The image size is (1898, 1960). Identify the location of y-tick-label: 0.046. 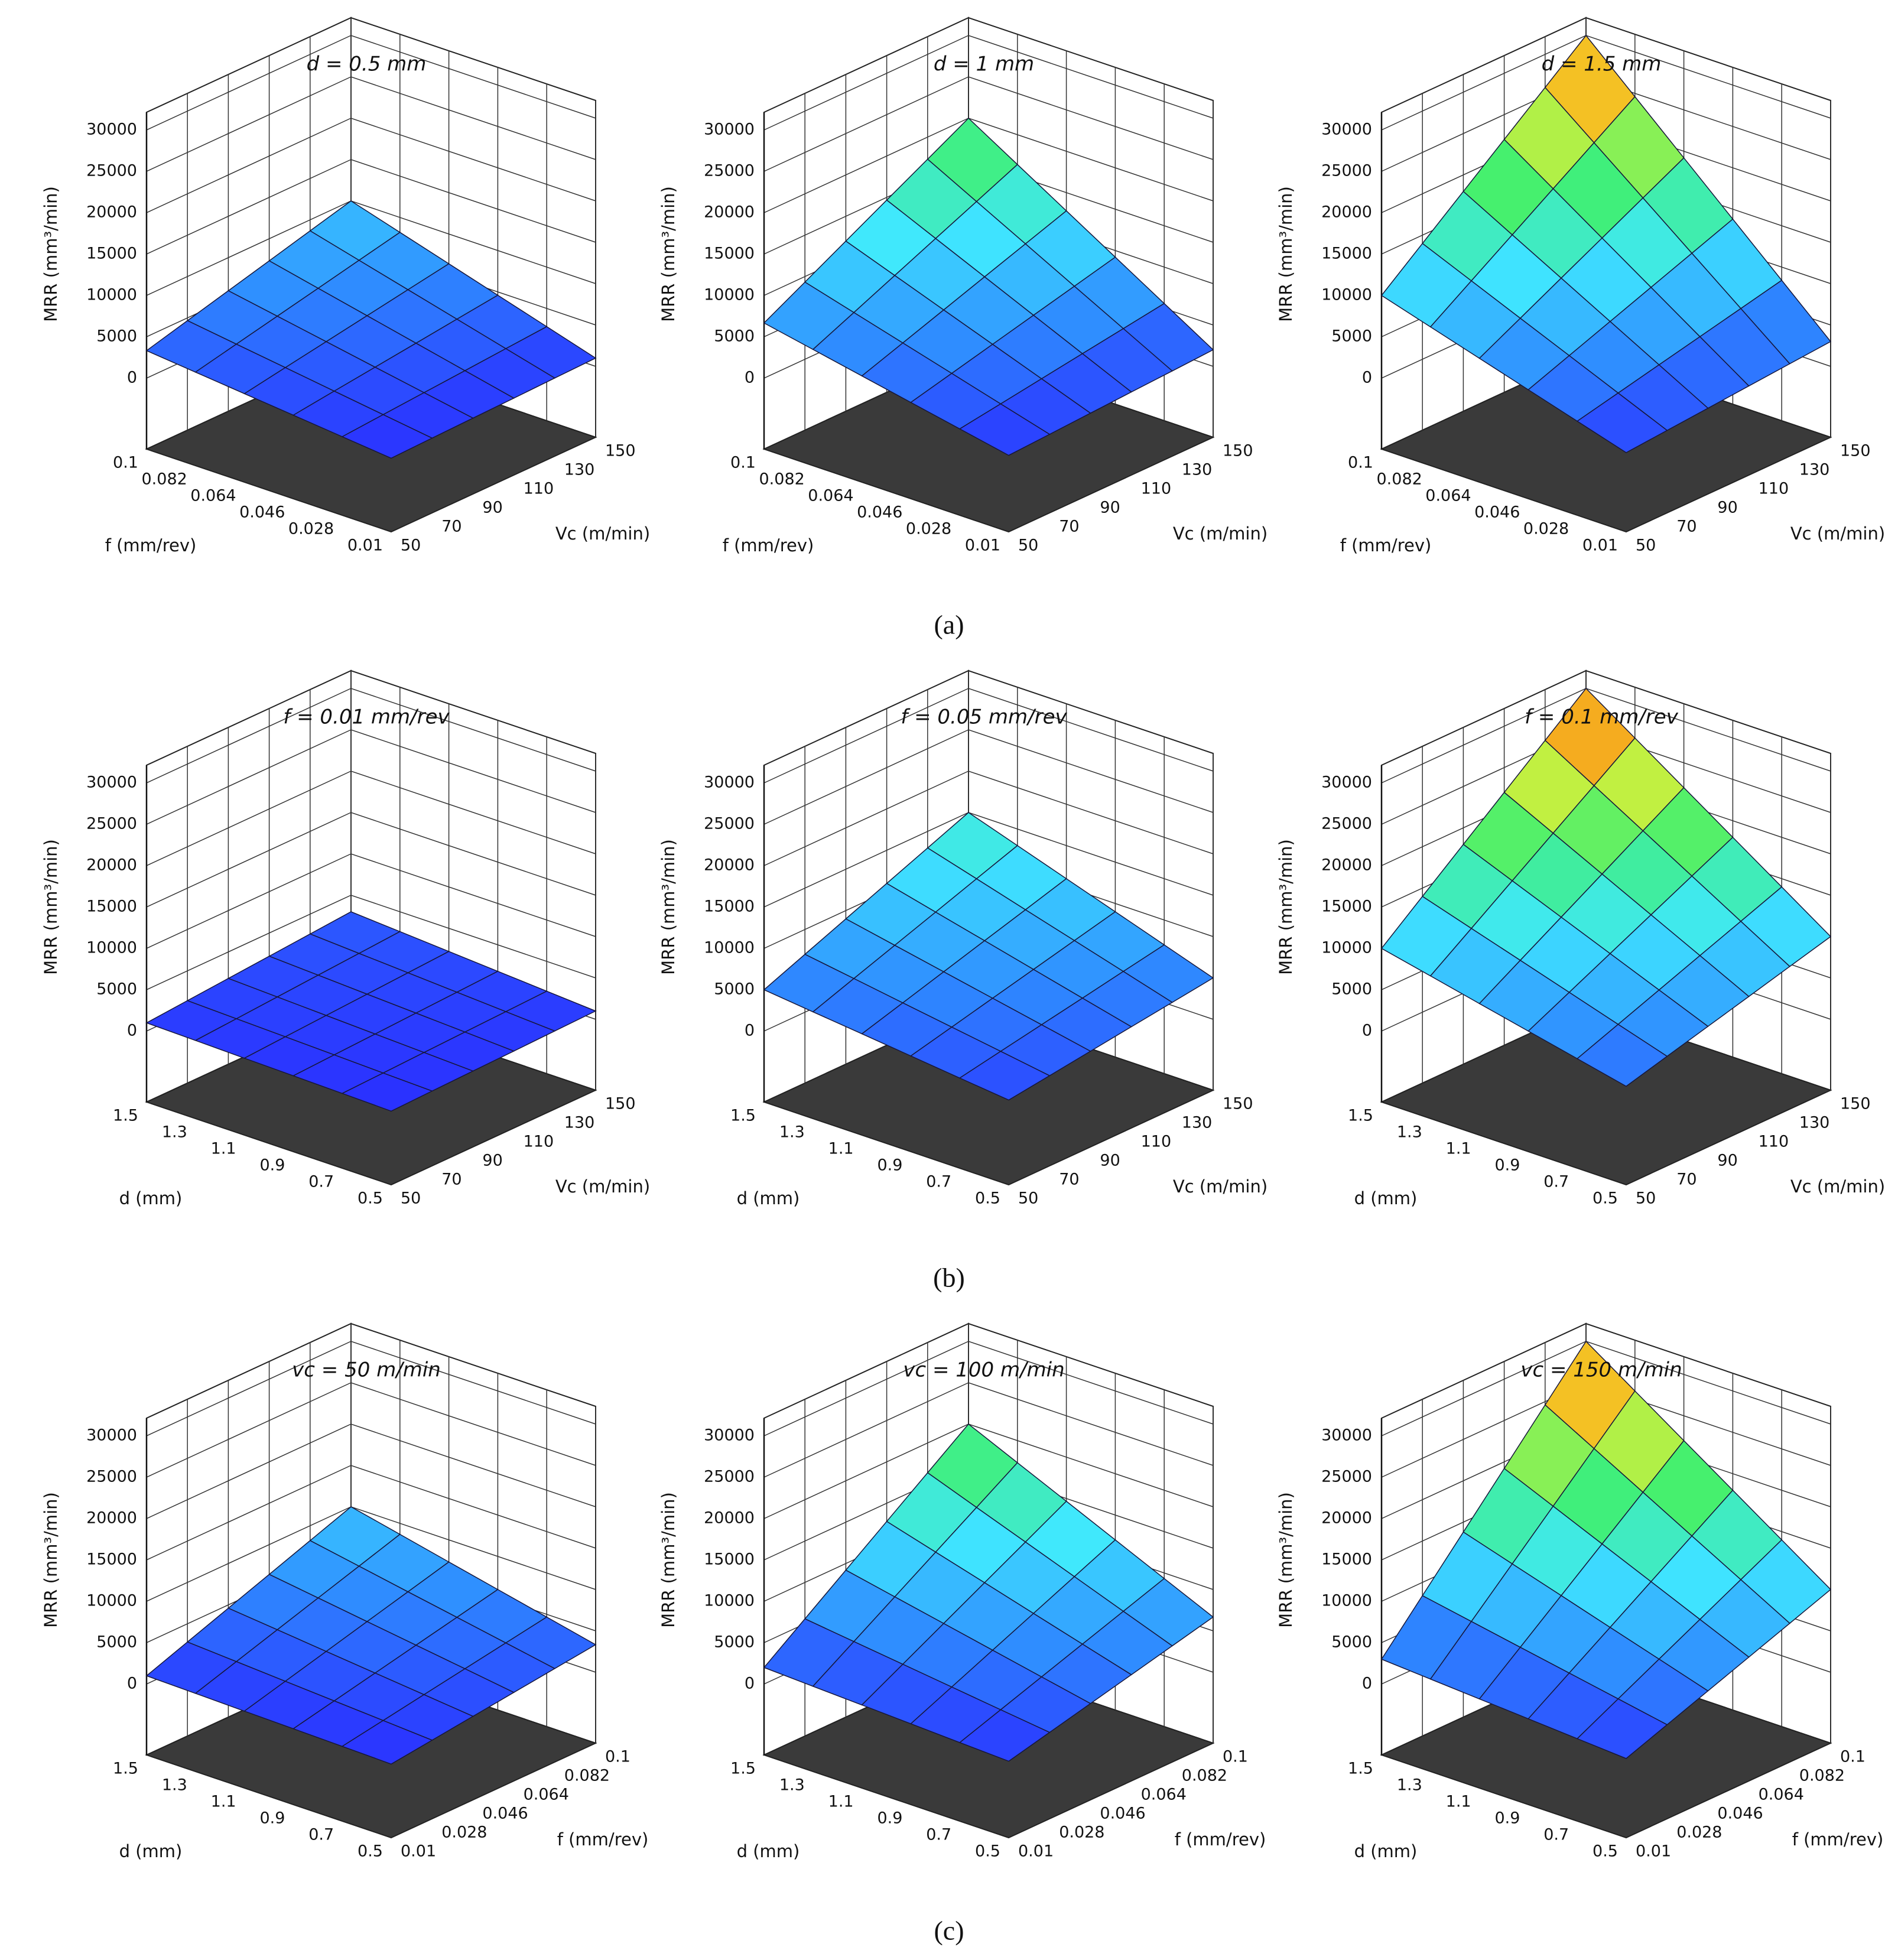
(1122, 1814).